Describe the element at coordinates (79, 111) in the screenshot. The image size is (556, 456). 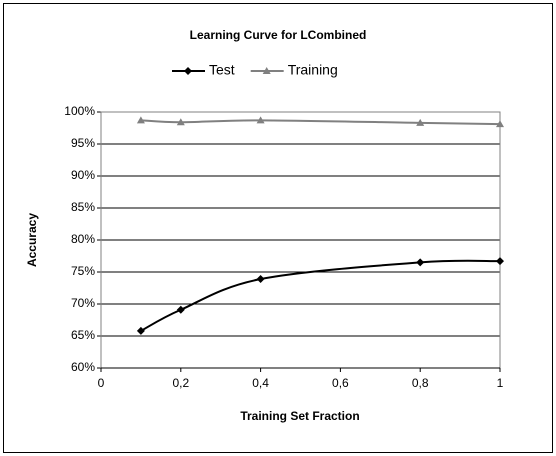
I see `y-tick-label: 100%` at that location.